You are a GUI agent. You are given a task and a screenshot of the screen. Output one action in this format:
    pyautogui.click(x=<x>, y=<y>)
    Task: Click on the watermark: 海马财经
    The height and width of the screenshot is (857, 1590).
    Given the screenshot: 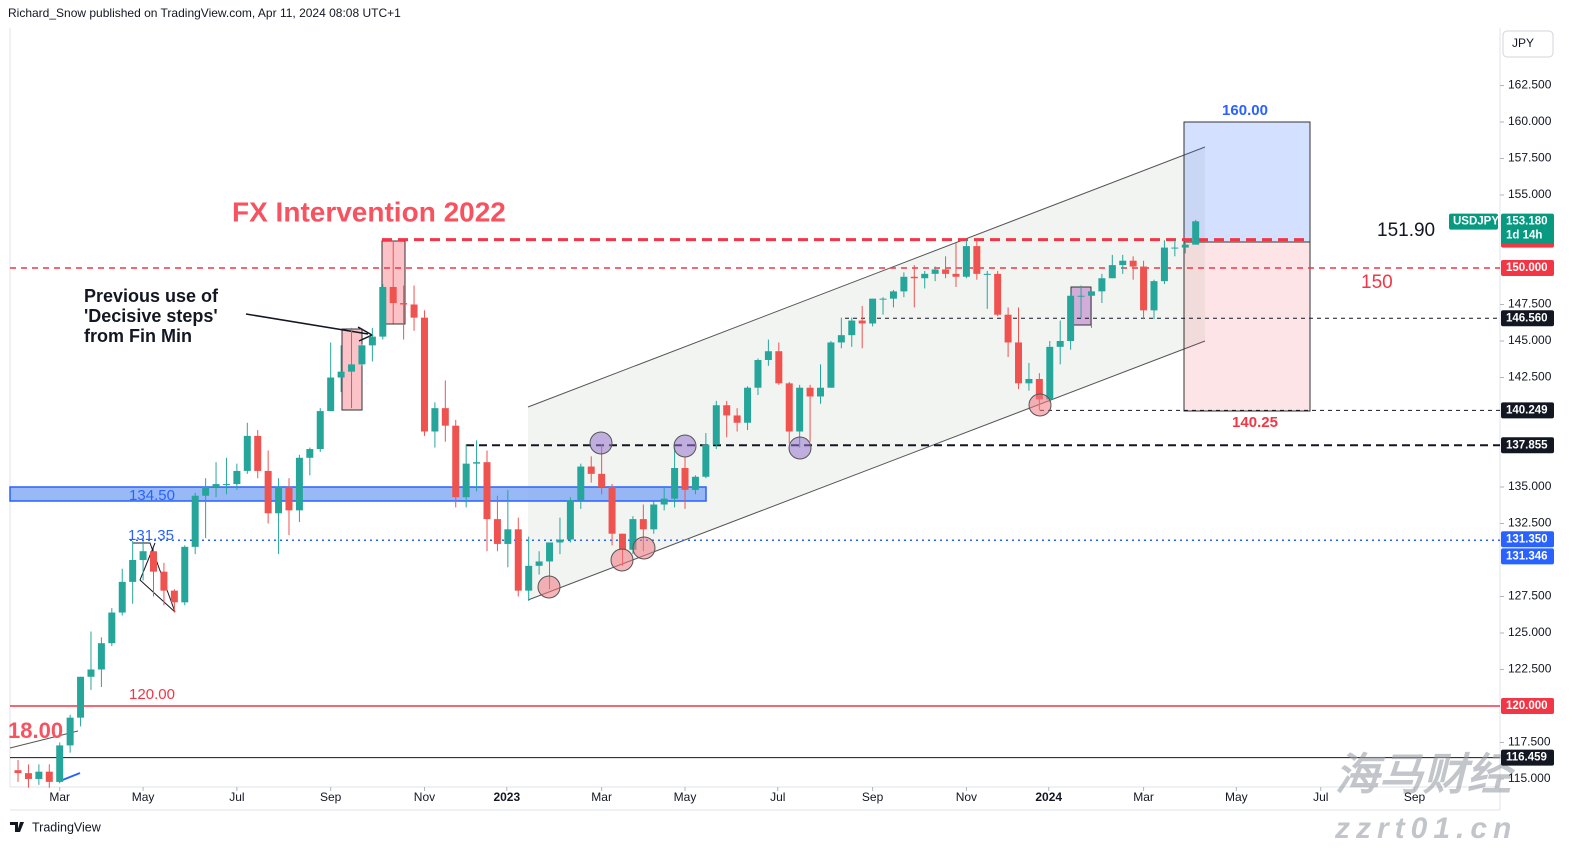 What is the action you would take?
    pyautogui.click(x=1425, y=775)
    